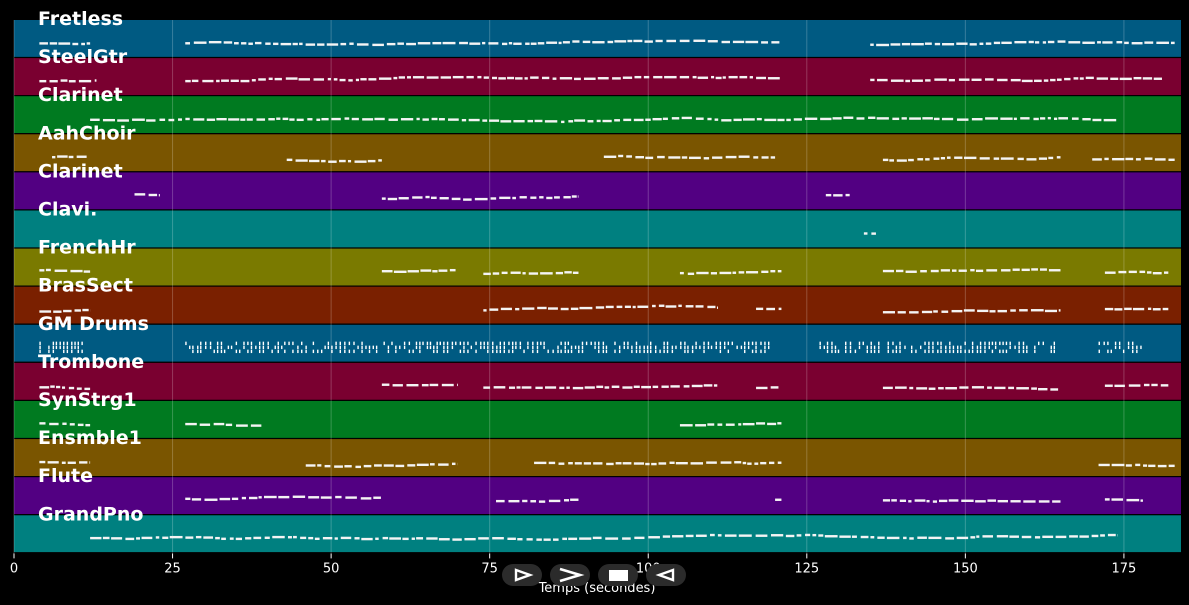  What do you see at coordinates (489, 568) in the screenshot?
I see `x-tick-label: 75` at bounding box center [489, 568].